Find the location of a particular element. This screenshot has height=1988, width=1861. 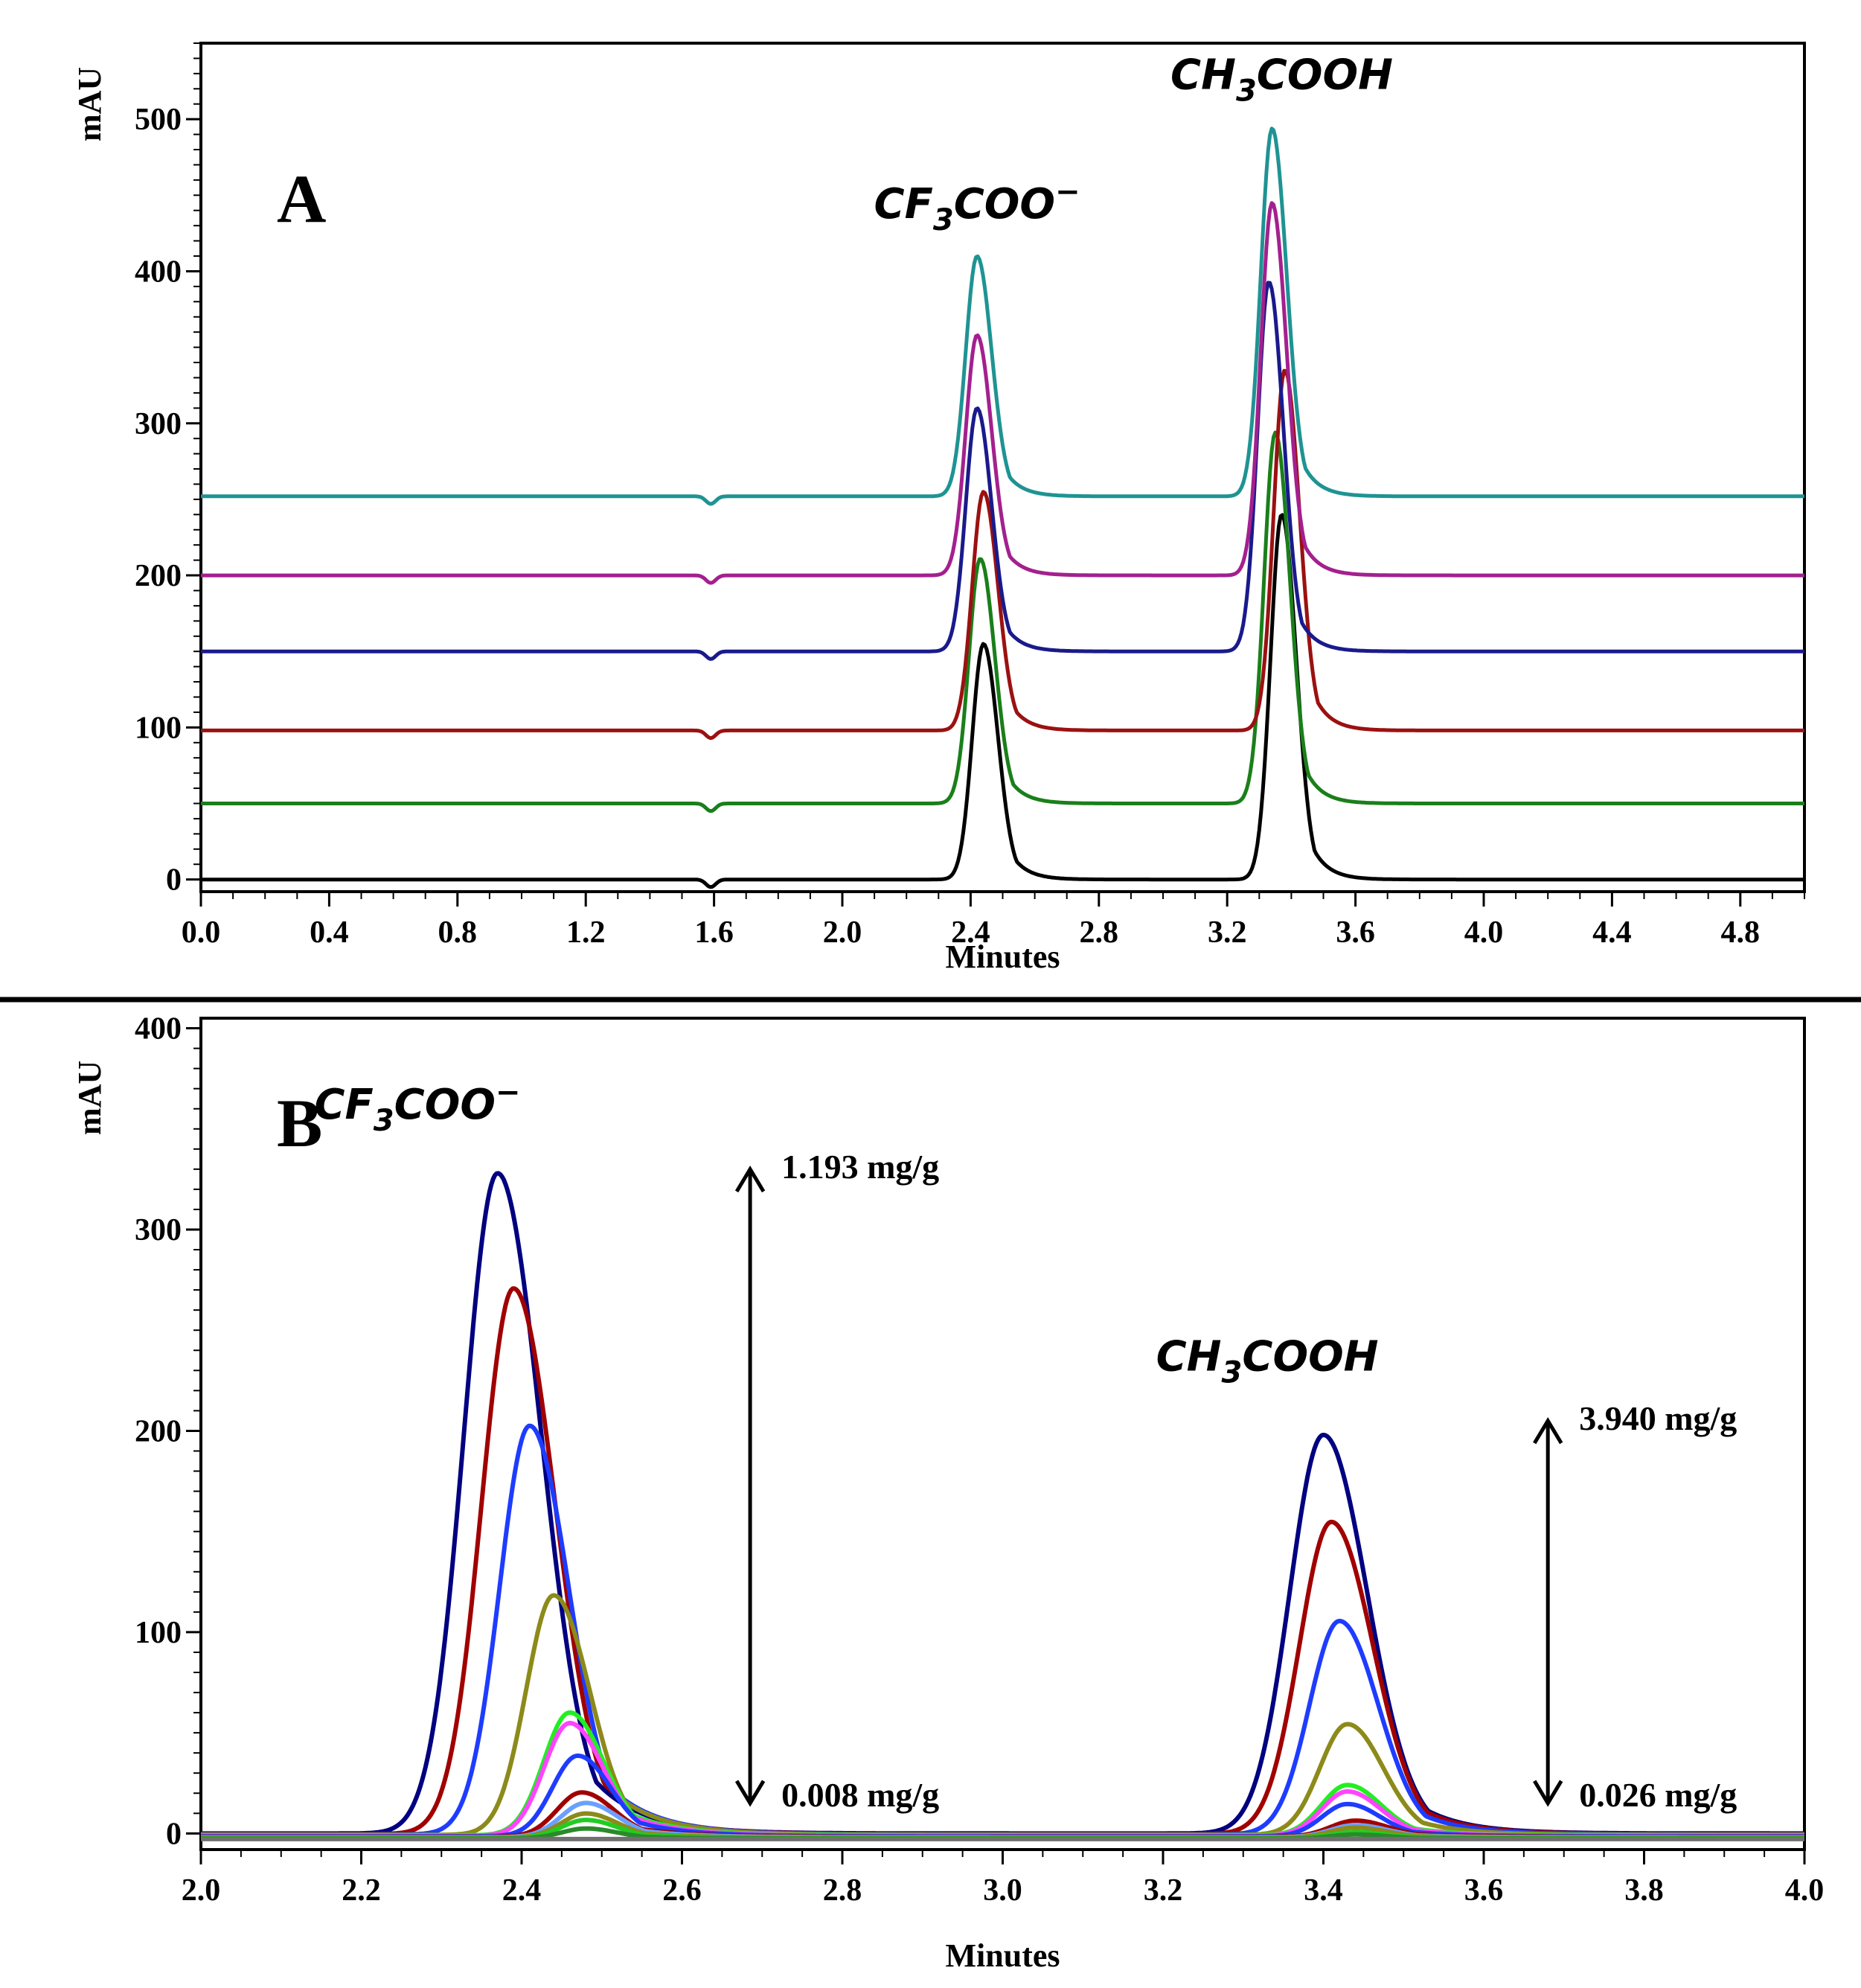

panel-label-a: A is located at coordinates (301, 199).